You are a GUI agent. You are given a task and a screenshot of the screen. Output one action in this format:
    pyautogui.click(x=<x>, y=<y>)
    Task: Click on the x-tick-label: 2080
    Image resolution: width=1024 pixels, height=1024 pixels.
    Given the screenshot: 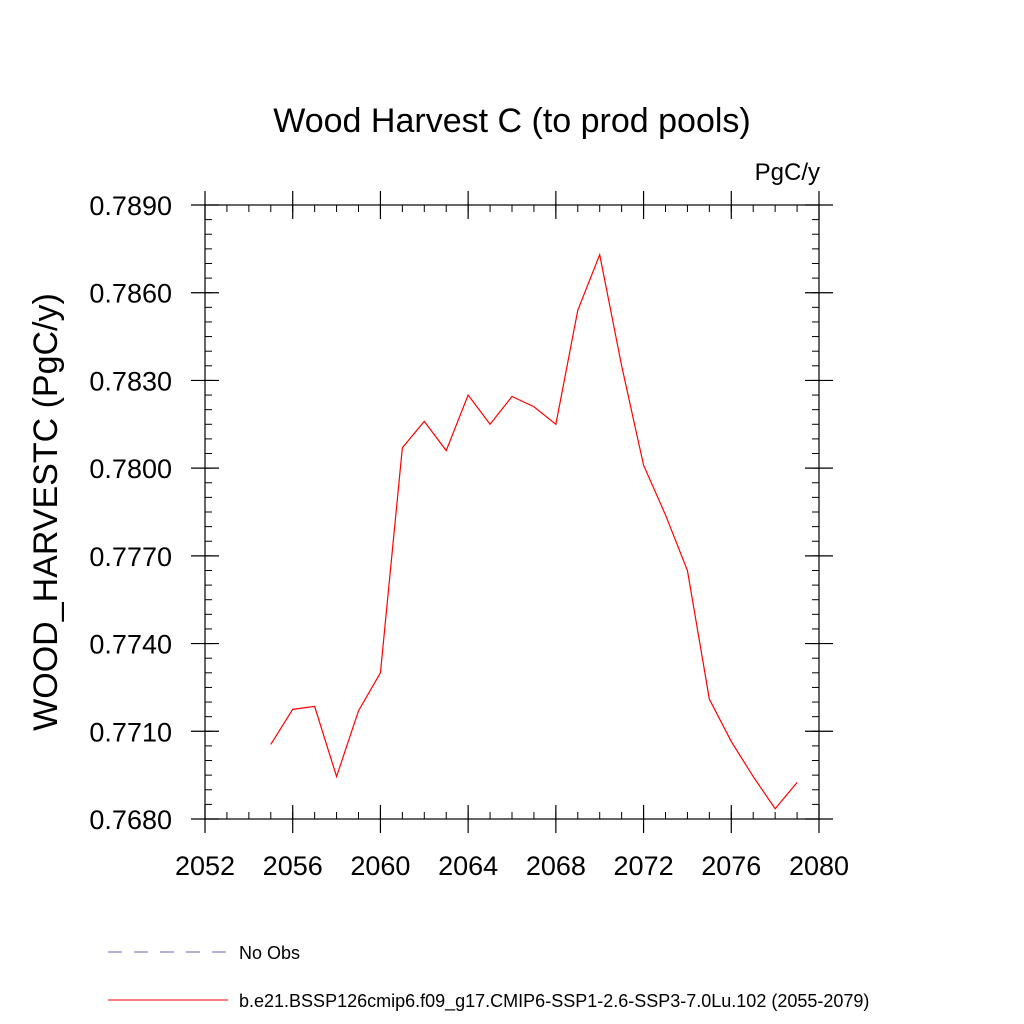 What is the action you would take?
    pyautogui.click(x=819, y=866)
    